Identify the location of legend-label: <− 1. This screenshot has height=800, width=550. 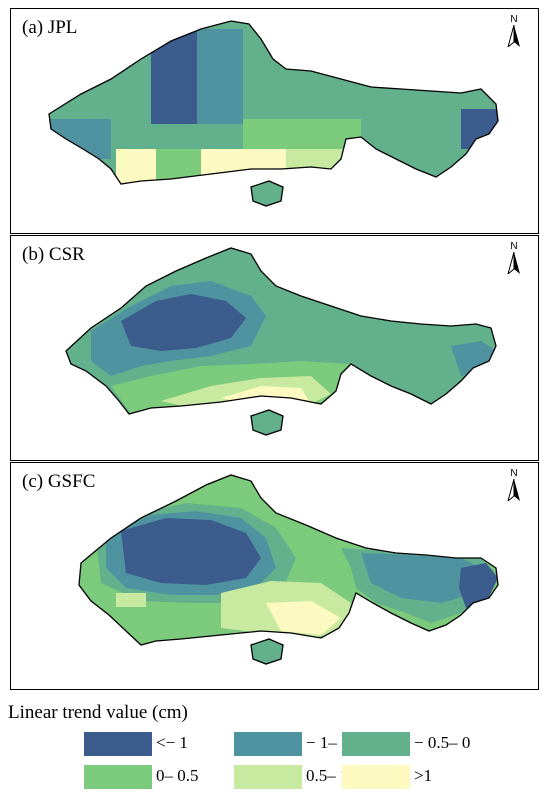
(172, 742).